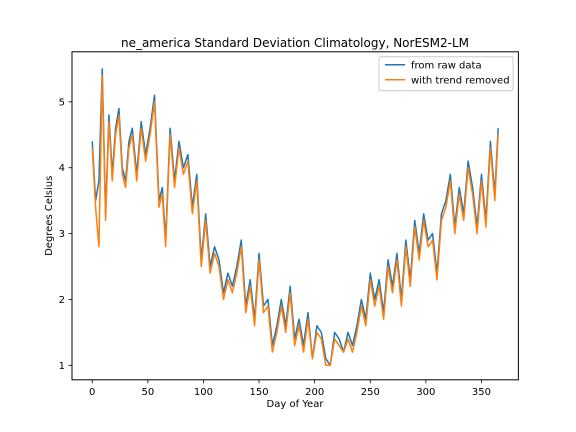 The image size is (576, 432). I want to click on x-tick-label: 350, so click(481, 392).